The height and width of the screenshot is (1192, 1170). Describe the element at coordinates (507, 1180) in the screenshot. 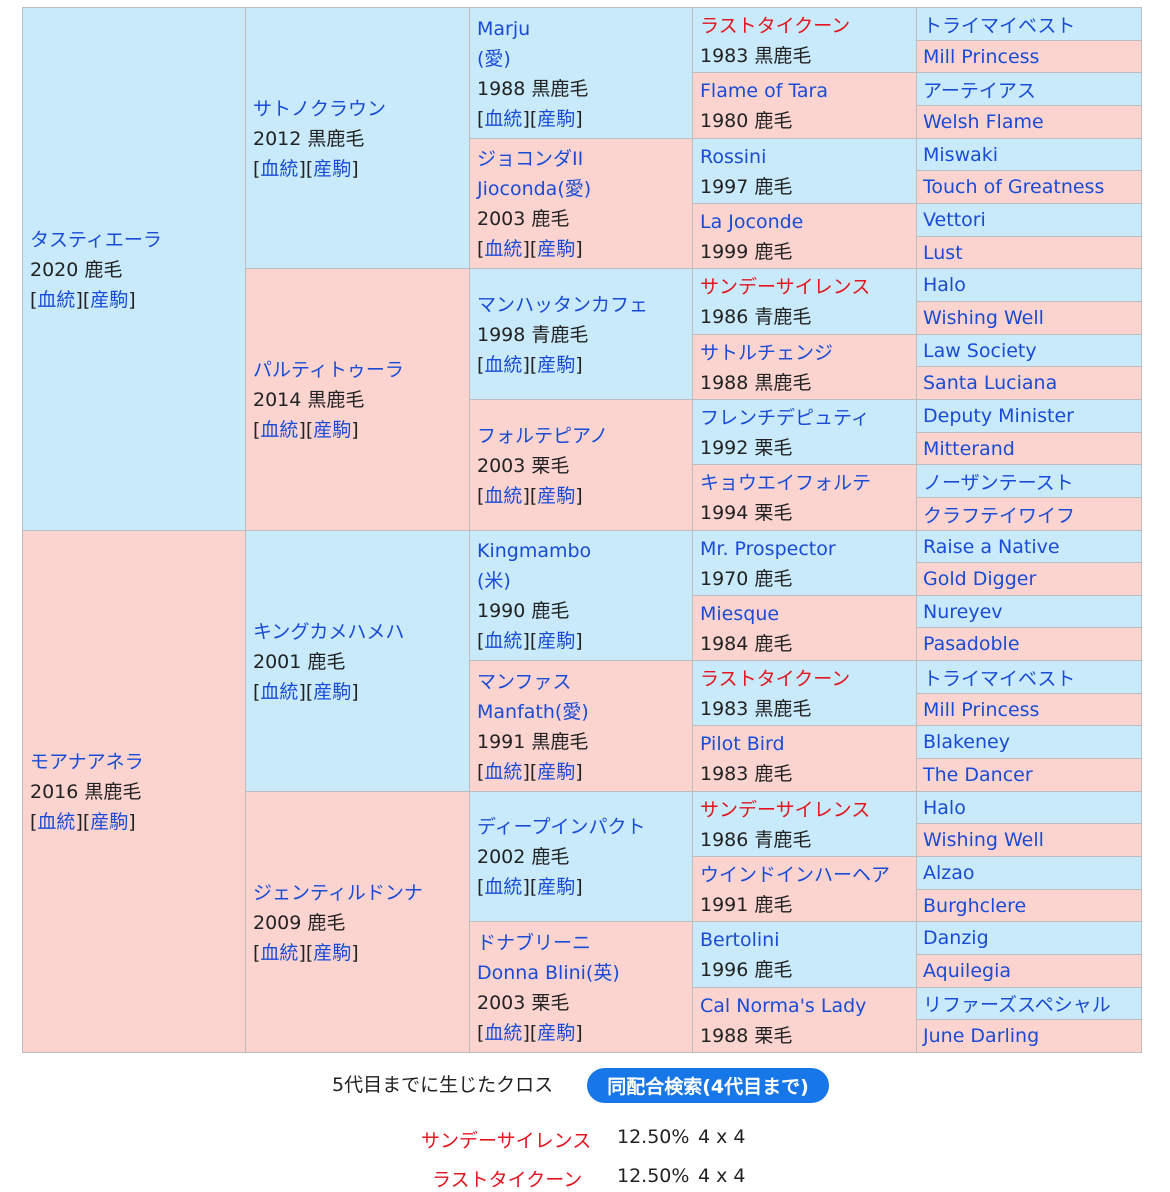

I see `cross-horse-link: ラストタイクーン` at that location.